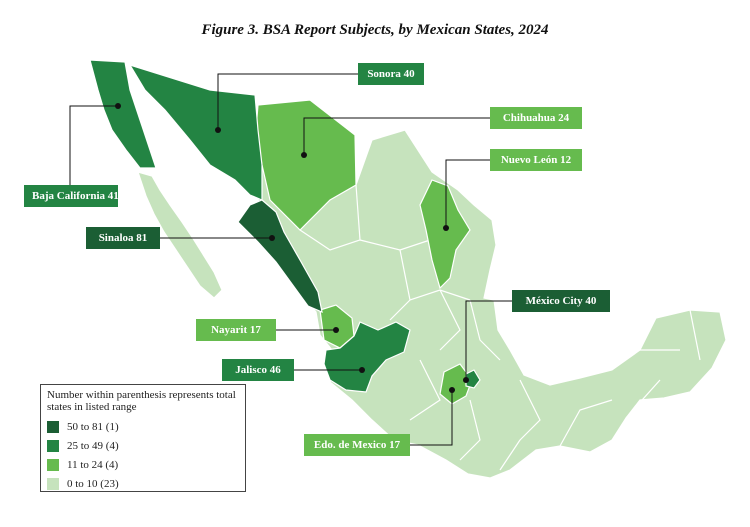 The image size is (750, 527). What do you see at coordinates (123, 238) in the screenshot?
I see `callout-sinaloa: Sinaloa 81` at bounding box center [123, 238].